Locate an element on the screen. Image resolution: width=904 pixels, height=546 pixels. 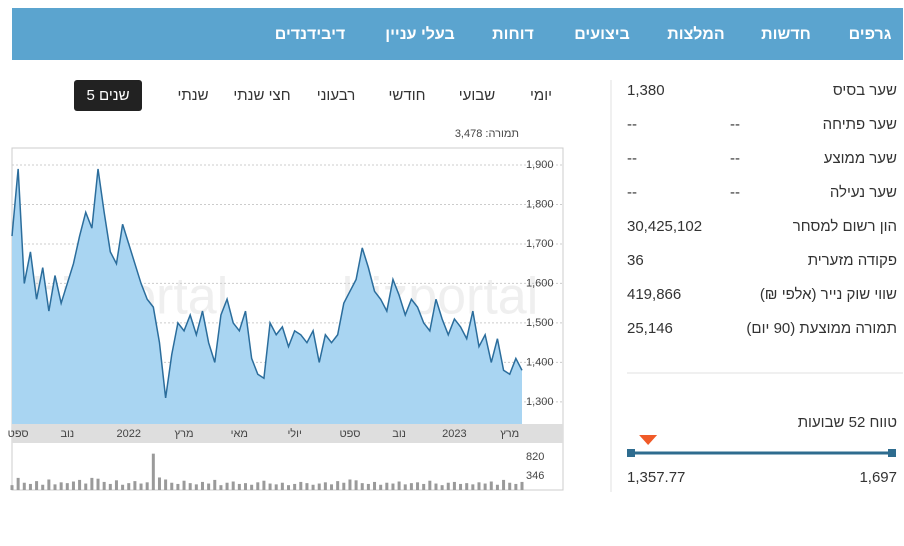
nav-tab: חדשות is located at coordinates (786, 34).